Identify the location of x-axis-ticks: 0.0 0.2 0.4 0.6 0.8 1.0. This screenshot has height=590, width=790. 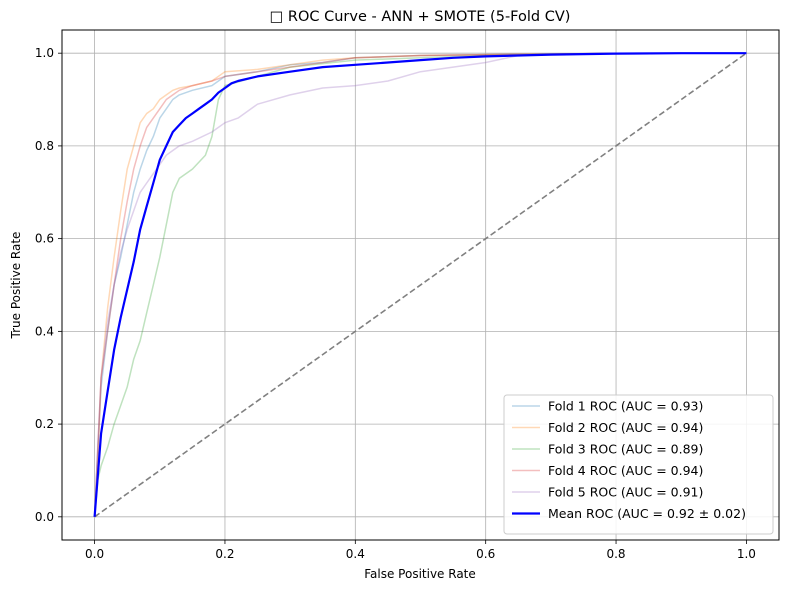
(420, 550).